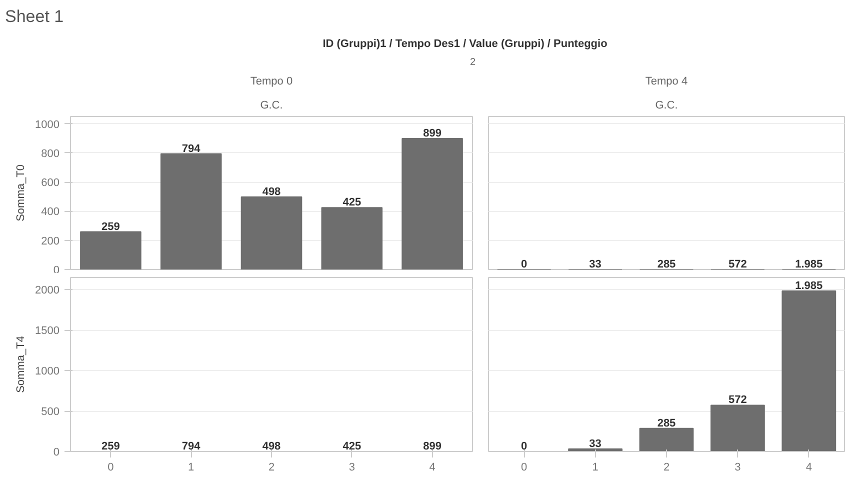 The image size is (859, 482). What do you see at coordinates (666, 82) in the screenshot?
I see `chart-title: Tempo 4` at bounding box center [666, 82].